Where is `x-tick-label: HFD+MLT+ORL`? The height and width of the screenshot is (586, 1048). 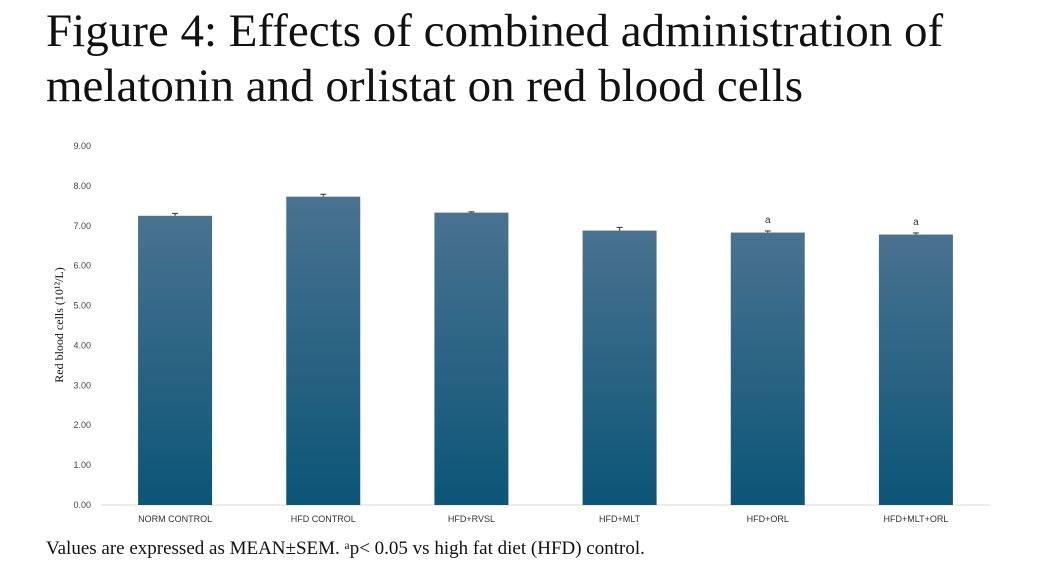 x-tick-label: HFD+MLT+ORL is located at coordinates (915, 519).